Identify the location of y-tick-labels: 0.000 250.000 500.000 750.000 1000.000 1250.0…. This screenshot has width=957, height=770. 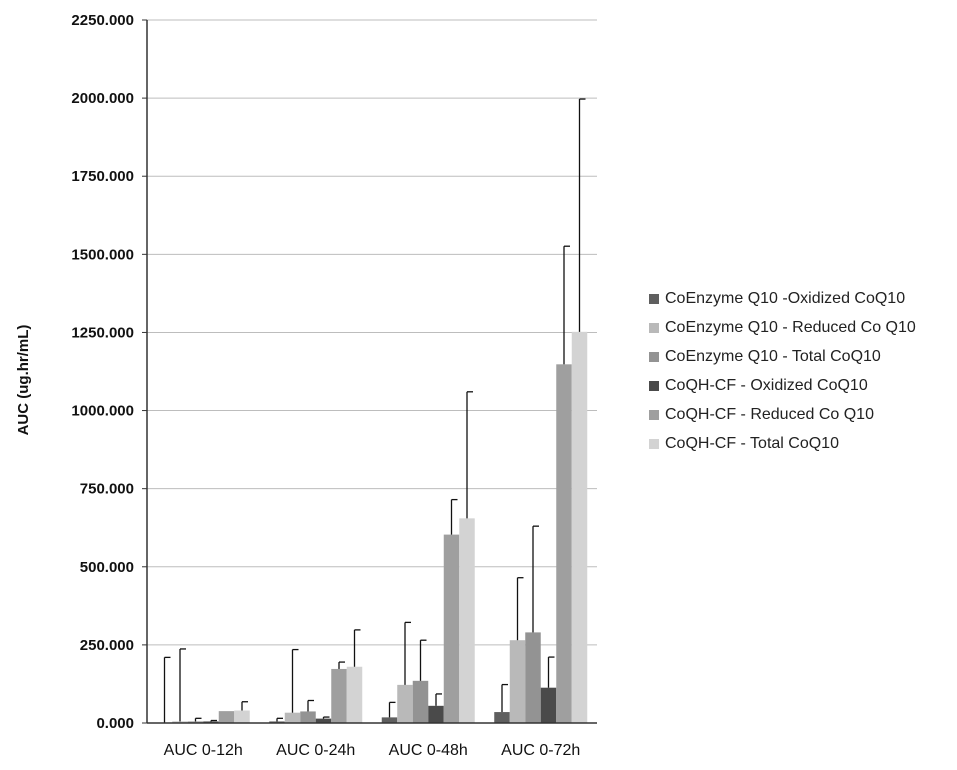
(102, 372).